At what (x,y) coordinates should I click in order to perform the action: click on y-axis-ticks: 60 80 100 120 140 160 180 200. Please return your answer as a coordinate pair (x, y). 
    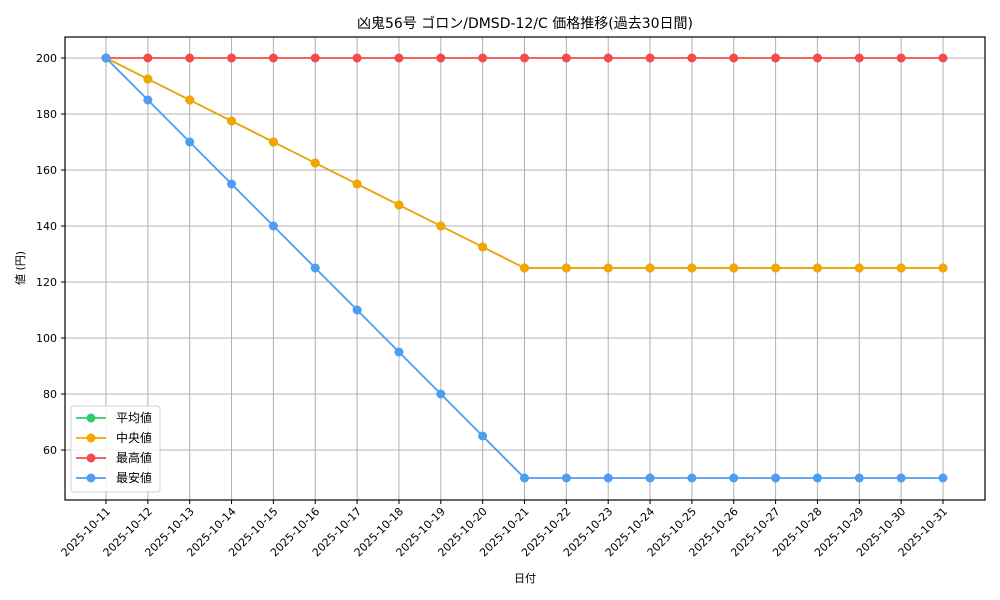
    Looking at the image, I should click on (50, 254).